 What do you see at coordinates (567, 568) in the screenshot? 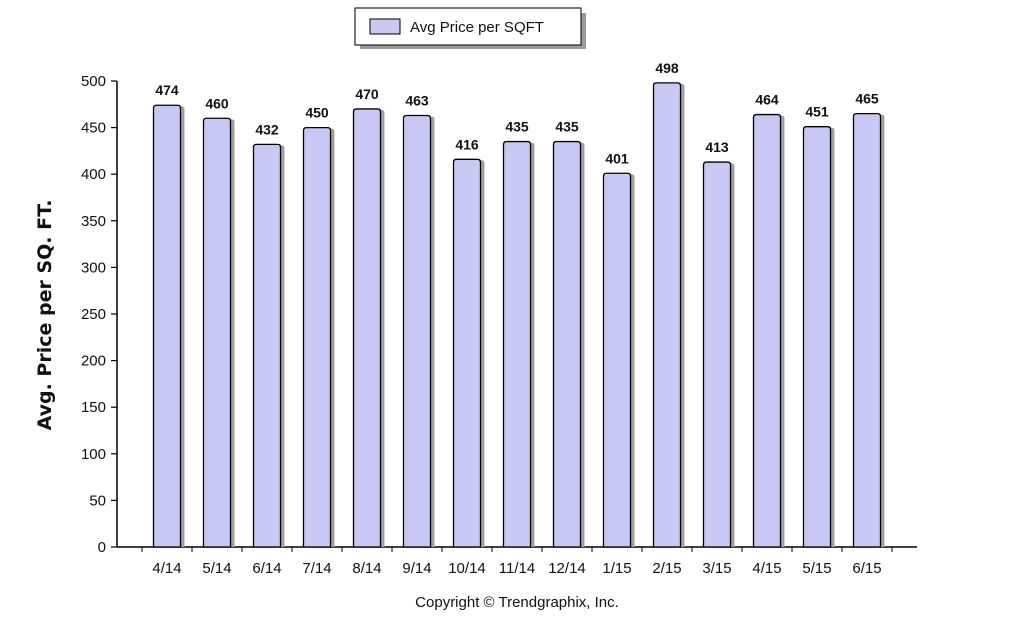
I see `x-tick-label: 12/14` at bounding box center [567, 568].